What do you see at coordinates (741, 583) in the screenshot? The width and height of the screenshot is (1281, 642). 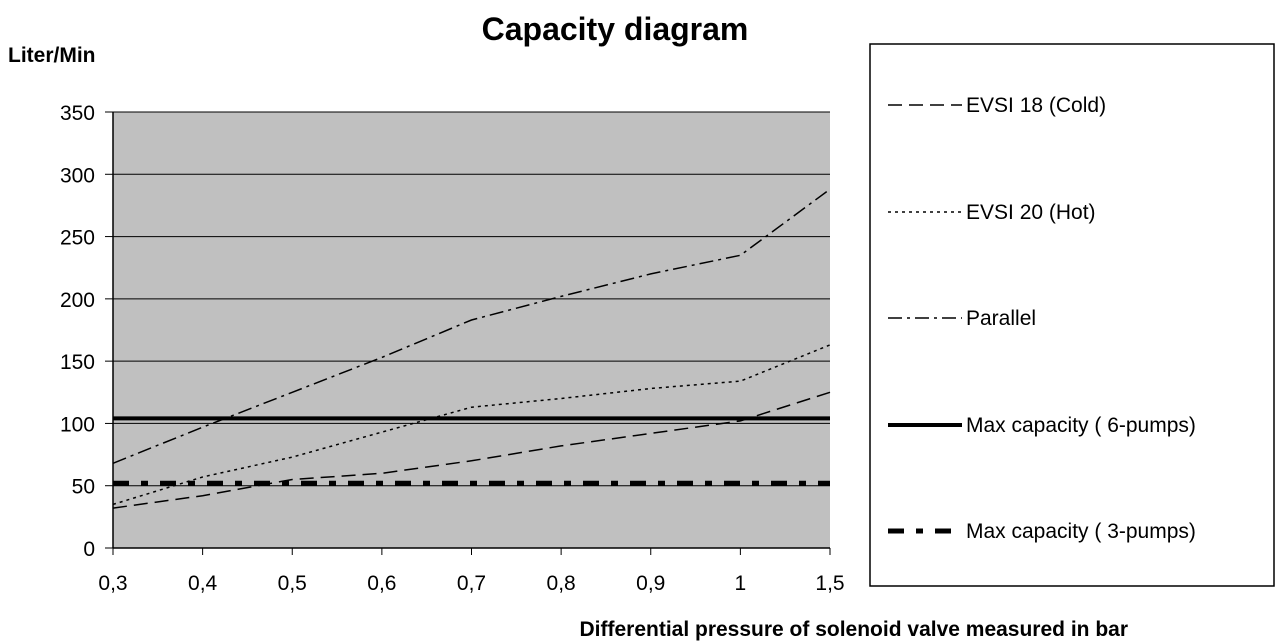 I see `x-tick-label: 1` at bounding box center [741, 583].